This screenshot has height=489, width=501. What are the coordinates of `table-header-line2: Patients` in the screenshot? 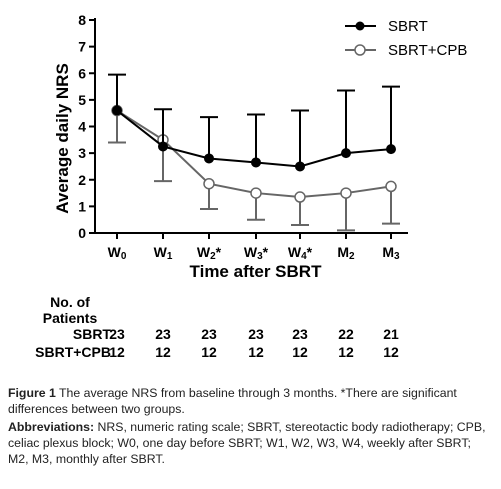 It's located at (70, 318).